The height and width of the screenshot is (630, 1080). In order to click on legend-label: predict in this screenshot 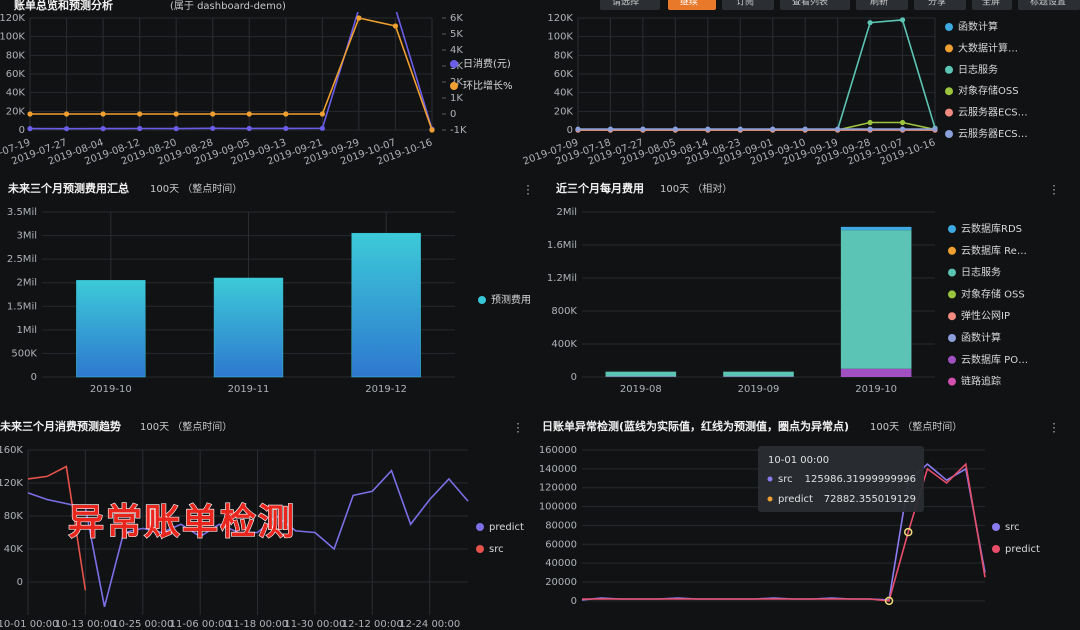, I will do `click(1022, 549)`.